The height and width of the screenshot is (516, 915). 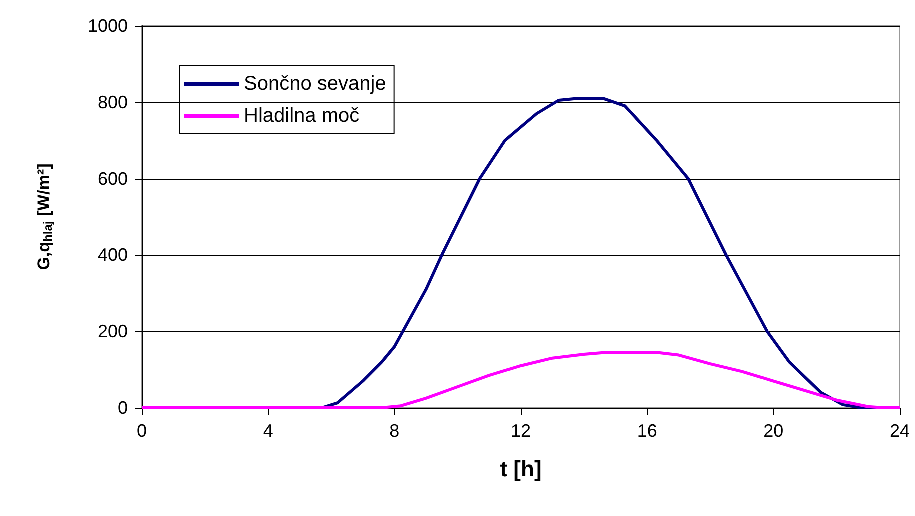 I want to click on y-tick-label: 400, so click(x=113, y=255).